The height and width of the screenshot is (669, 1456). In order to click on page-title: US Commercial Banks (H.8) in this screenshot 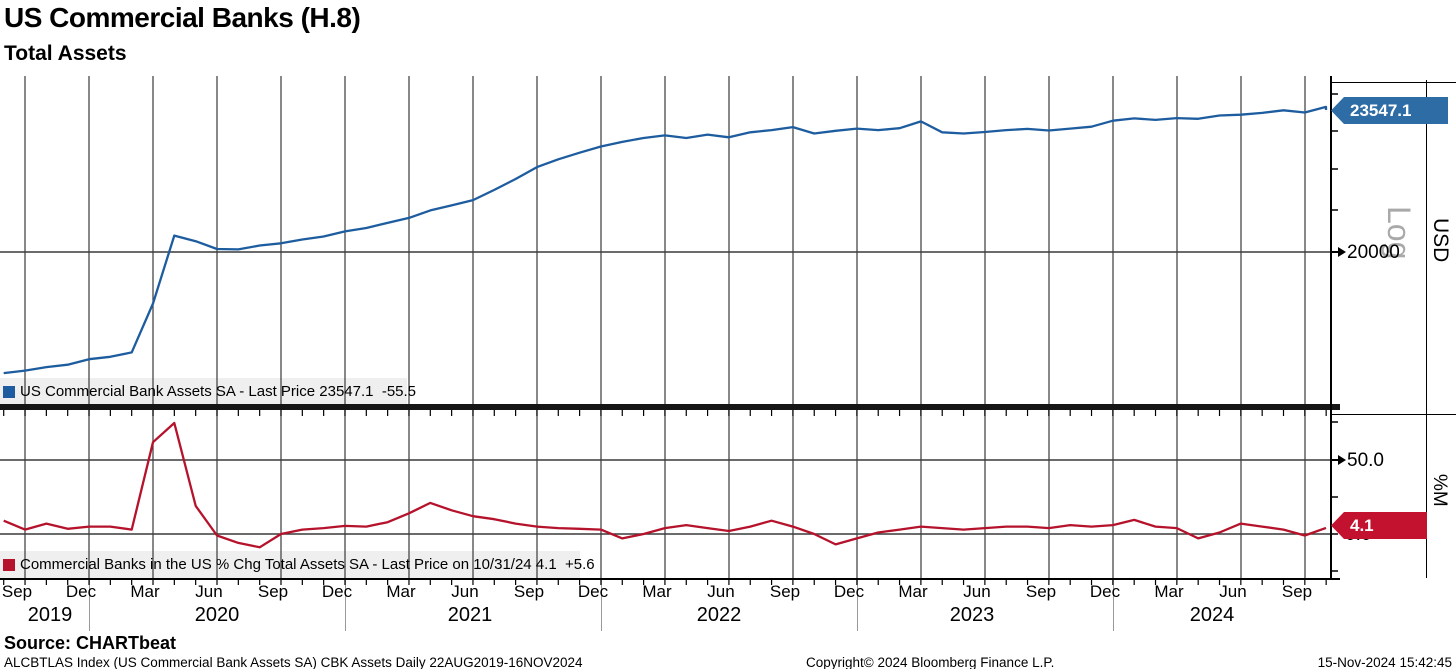, I will do `click(182, 17)`.